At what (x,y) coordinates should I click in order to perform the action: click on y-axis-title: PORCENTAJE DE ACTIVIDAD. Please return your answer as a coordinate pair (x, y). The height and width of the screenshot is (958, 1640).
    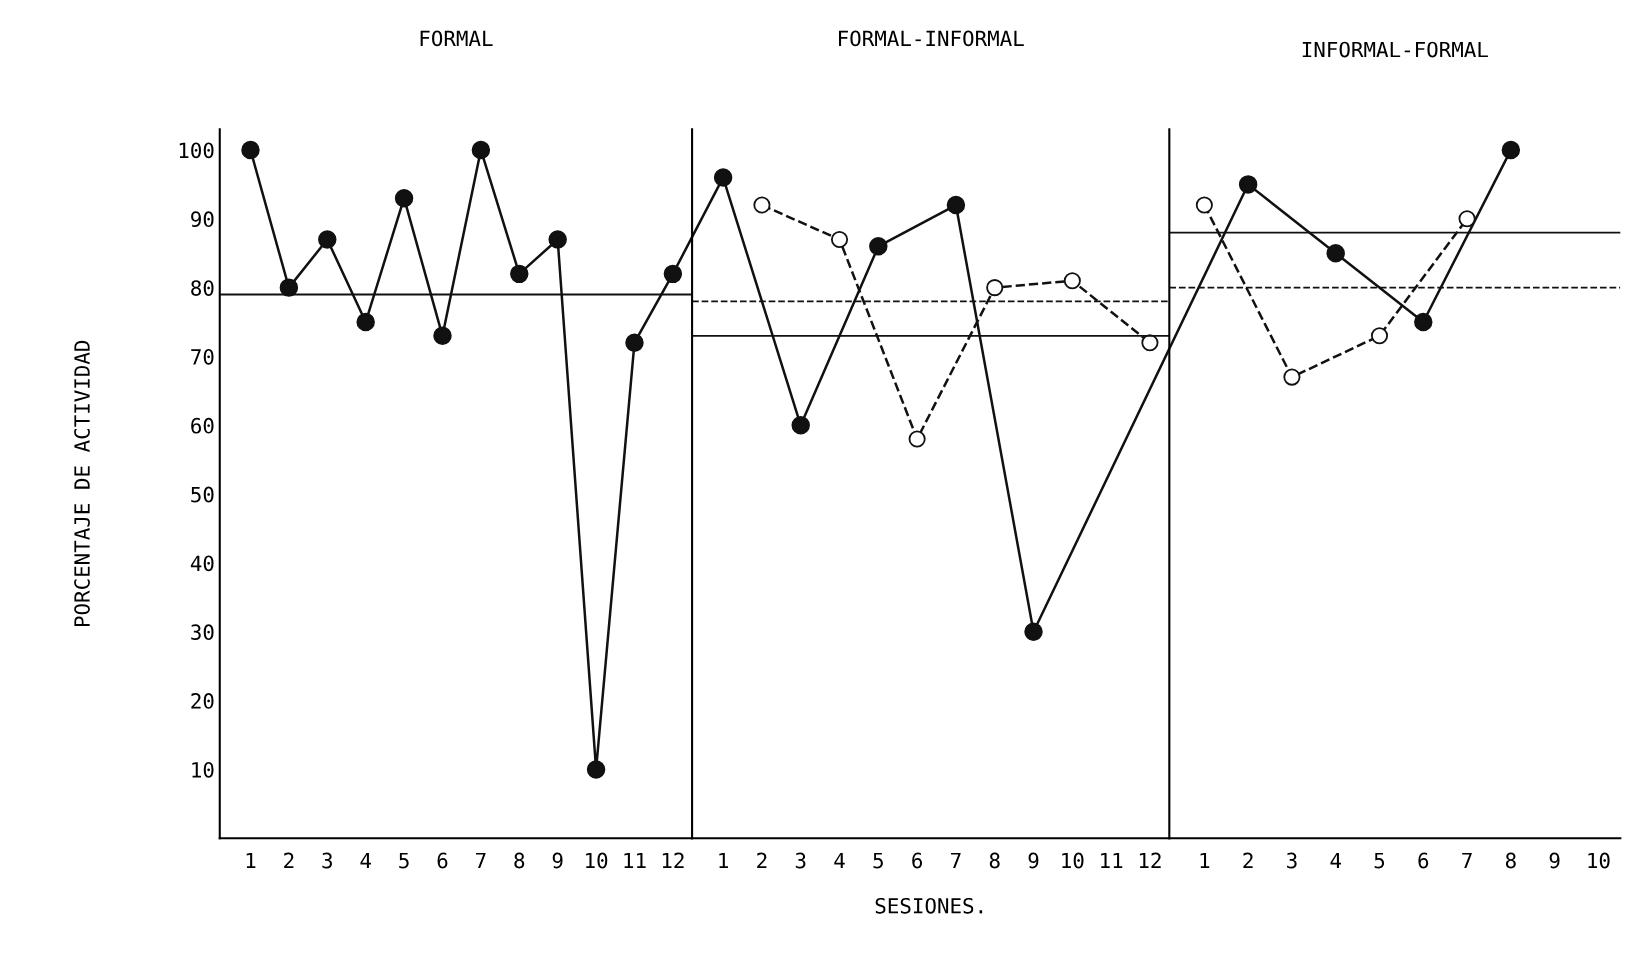
    Looking at the image, I should click on (82, 483).